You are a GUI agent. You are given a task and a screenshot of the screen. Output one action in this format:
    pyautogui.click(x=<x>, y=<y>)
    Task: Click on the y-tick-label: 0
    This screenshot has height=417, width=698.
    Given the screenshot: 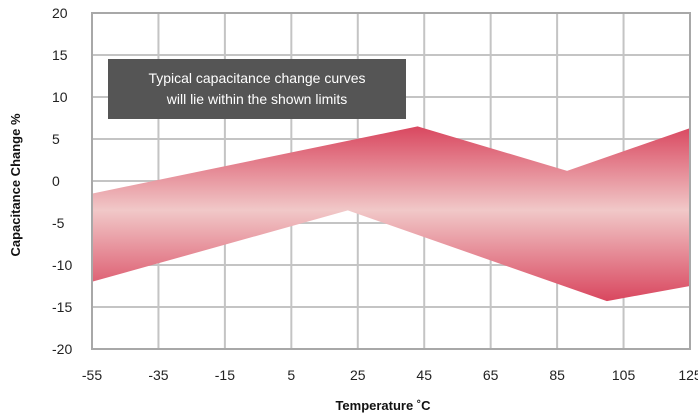 What is the action you would take?
    pyautogui.click(x=56, y=181)
    